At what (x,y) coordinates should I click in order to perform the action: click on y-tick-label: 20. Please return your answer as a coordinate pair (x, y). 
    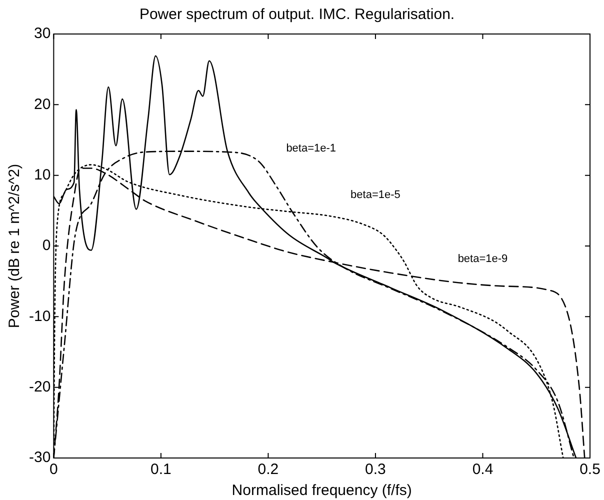
    Looking at the image, I should click on (42, 104).